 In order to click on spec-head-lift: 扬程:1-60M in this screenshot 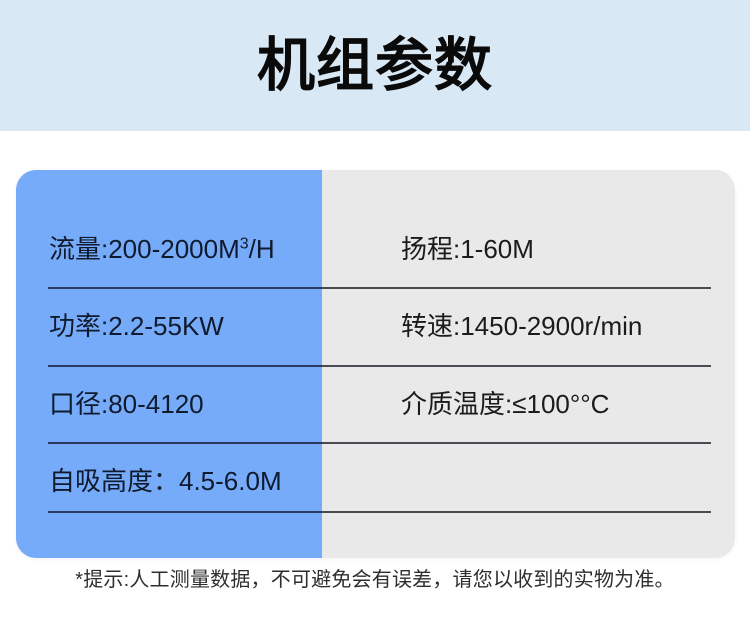, I will do `click(467, 248)`.